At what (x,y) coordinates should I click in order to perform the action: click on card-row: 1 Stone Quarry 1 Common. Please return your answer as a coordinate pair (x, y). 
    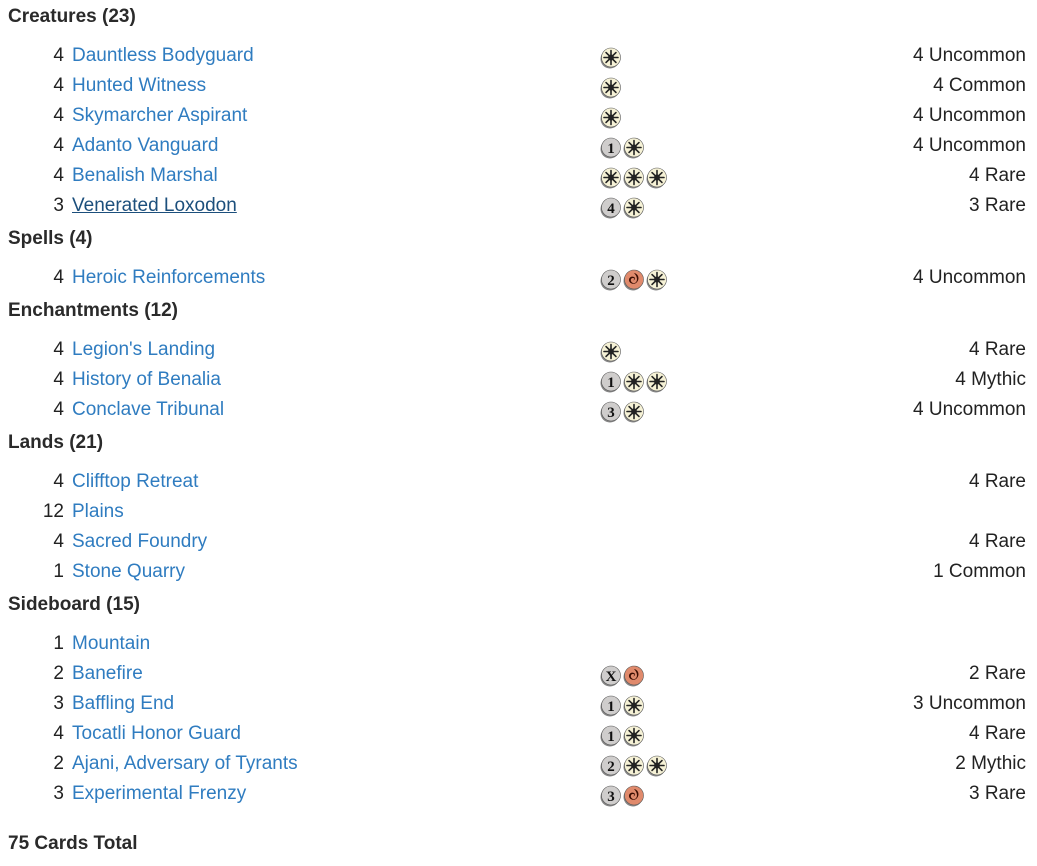
    Looking at the image, I should click on (518, 573).